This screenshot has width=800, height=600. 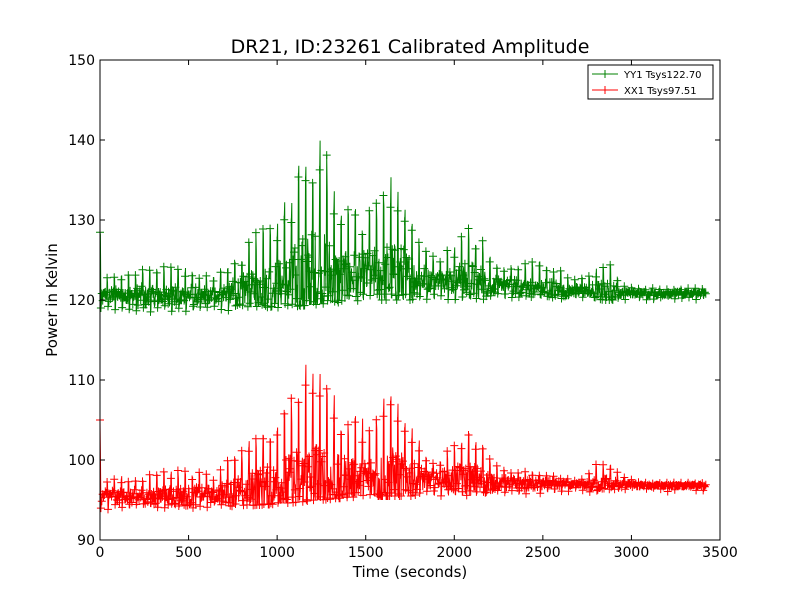 I want to click on y-tick-label: 110, so click(x=81, y=381).